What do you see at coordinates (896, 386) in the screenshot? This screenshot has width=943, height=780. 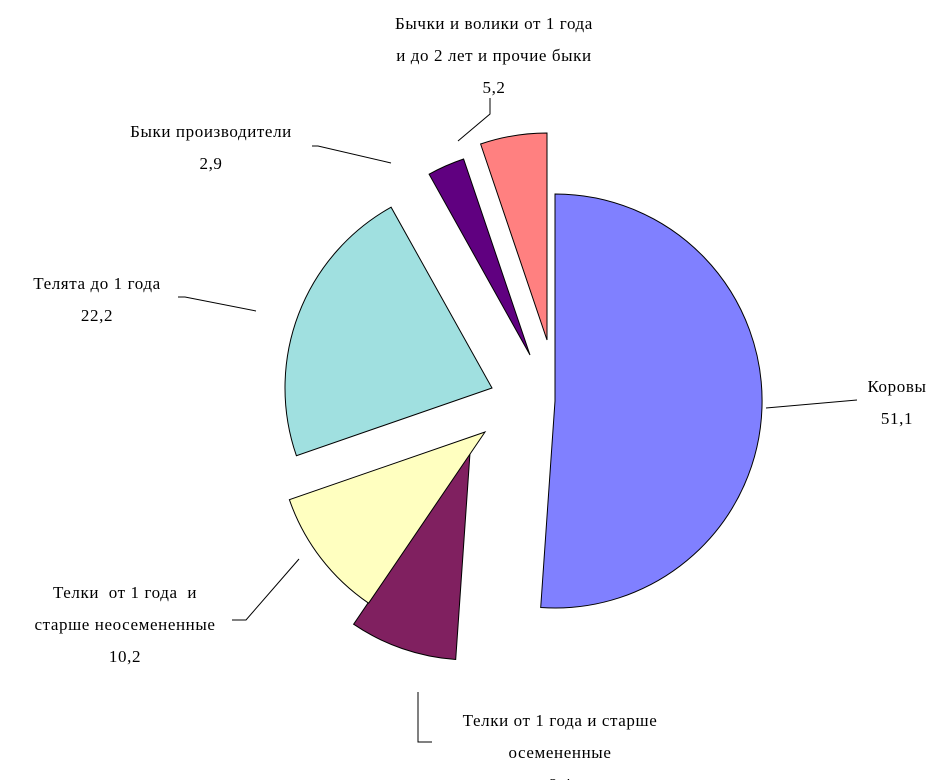 I see `slice-label-line: Коровы` at bounding box center [896, 386].